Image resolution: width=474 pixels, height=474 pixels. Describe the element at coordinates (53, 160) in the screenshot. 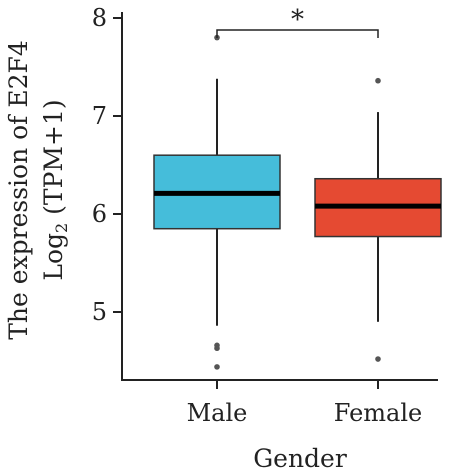

I see `y-axis-label-unit: (TPM+1)` at that location.